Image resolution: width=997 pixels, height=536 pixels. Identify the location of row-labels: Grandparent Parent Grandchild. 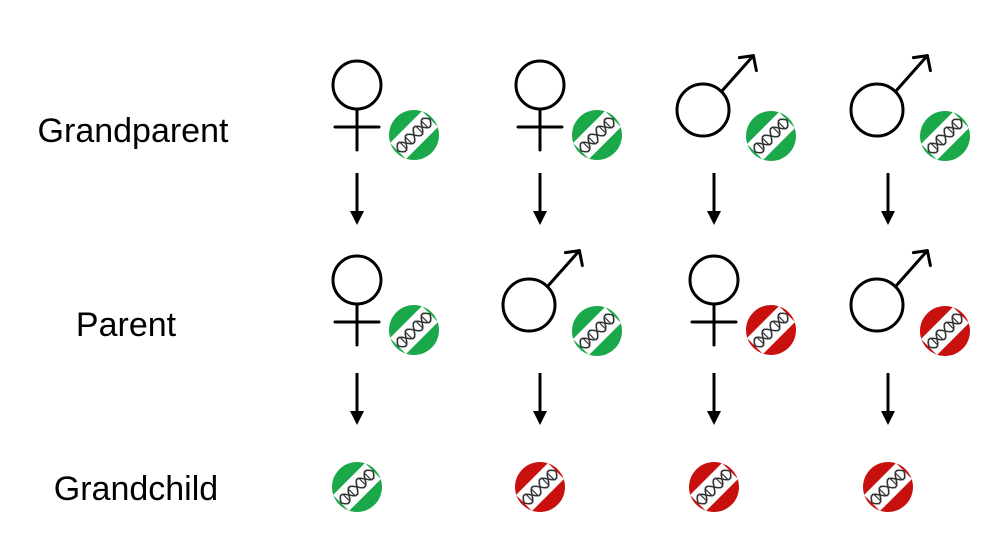
(133, 310).